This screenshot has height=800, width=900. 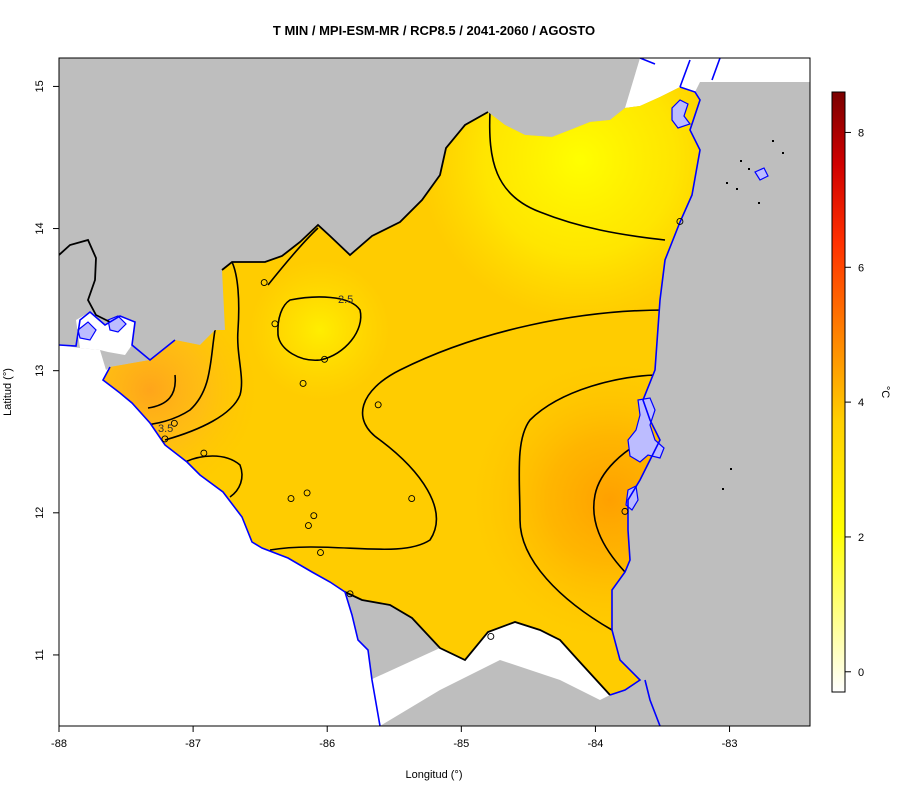 What do you see at coordinates (345, 300) in the screenshot?
I see `contour-label: 2.5` at bounding box center [345, 300].